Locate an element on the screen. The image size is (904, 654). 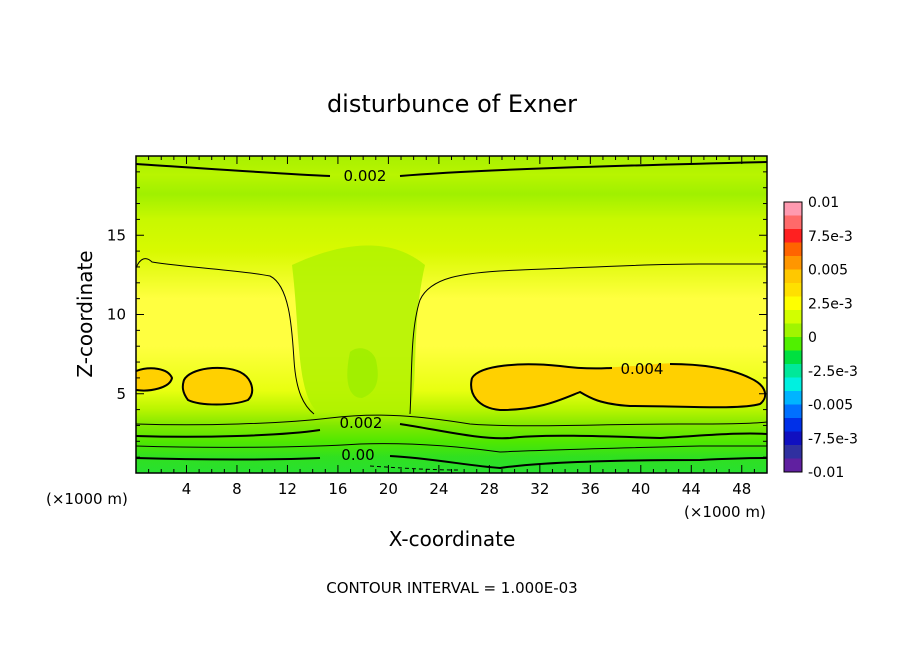
colorbar-tick-label: 7.5e-3 is located at coordinates (830, 237).